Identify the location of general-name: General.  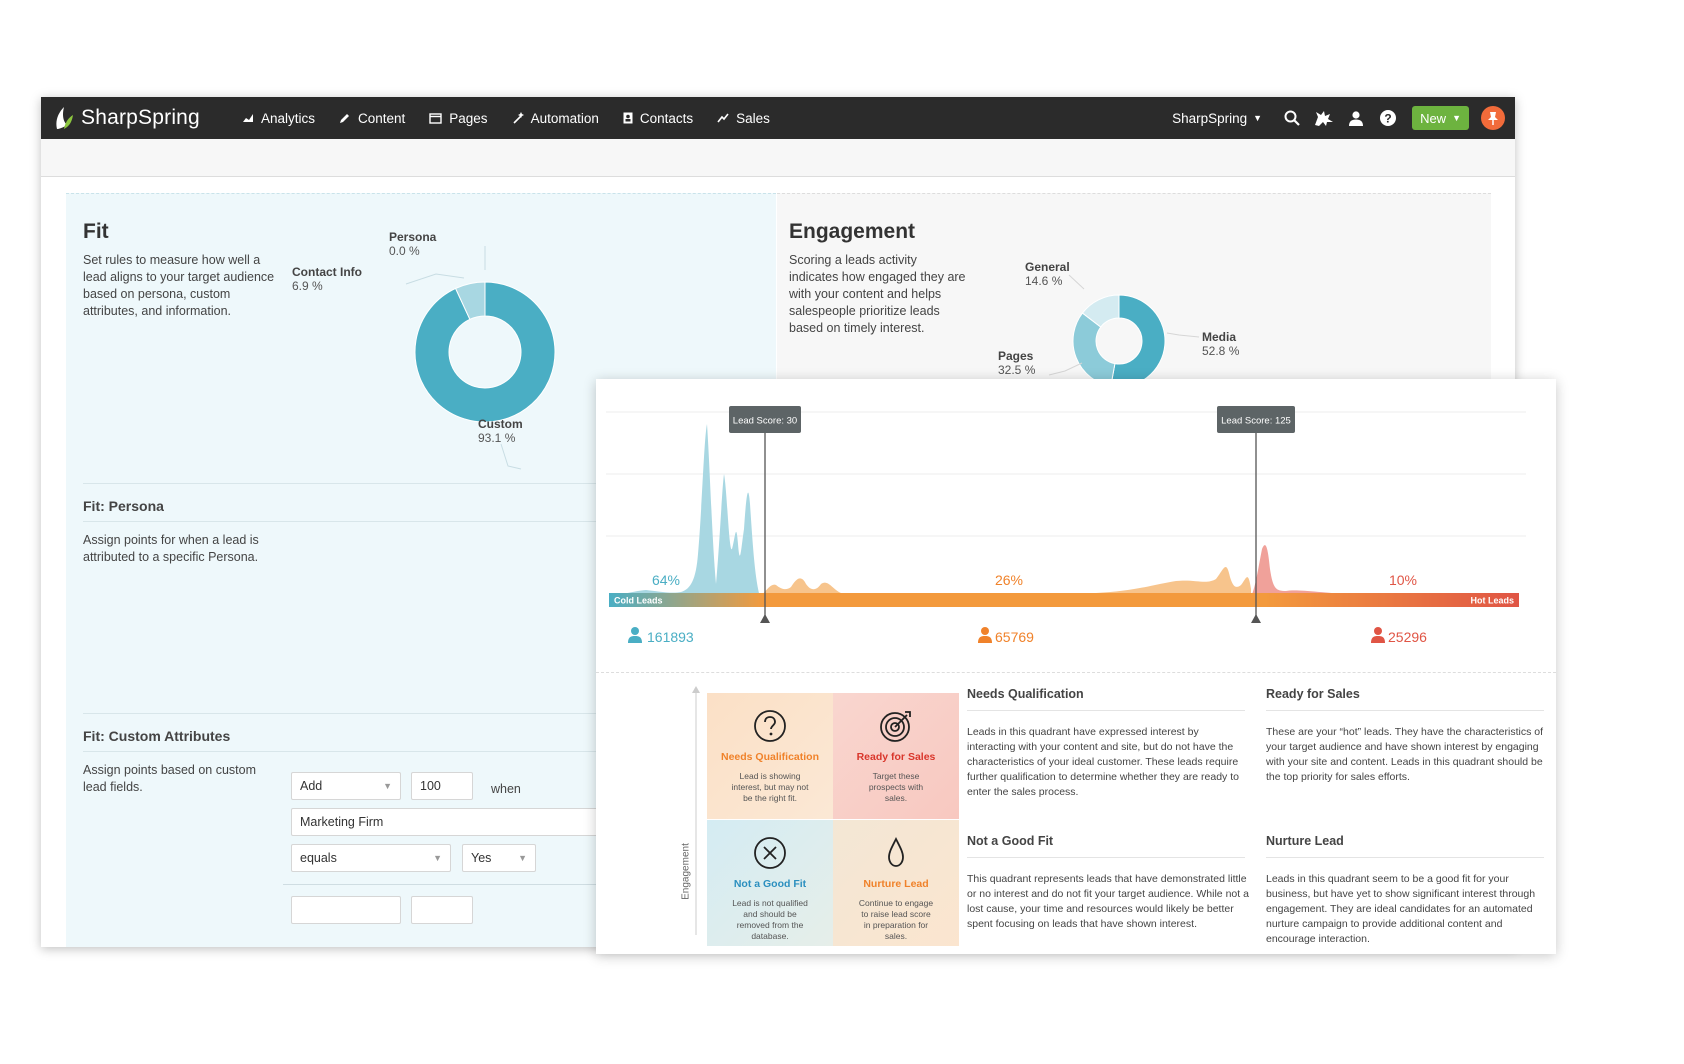
(1047, 267).